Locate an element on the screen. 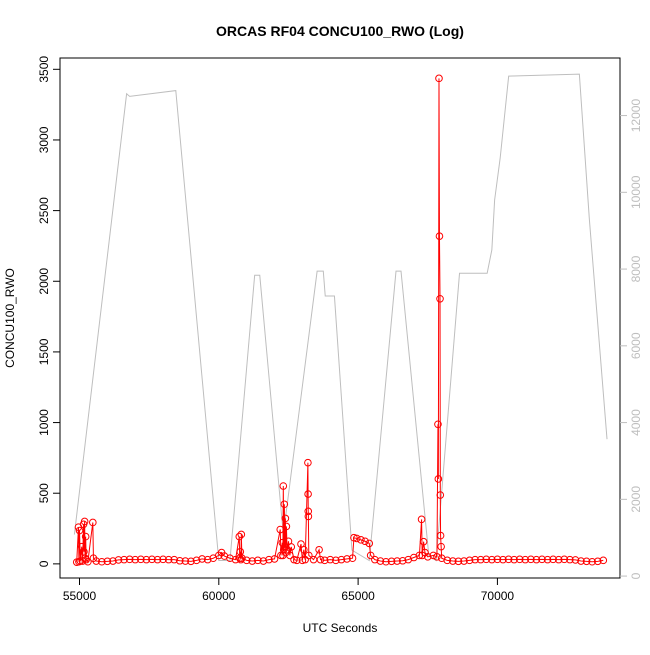 This screenshot has width=650, height=655. y-tick-label: 0 is located at coordinates (44, 563).